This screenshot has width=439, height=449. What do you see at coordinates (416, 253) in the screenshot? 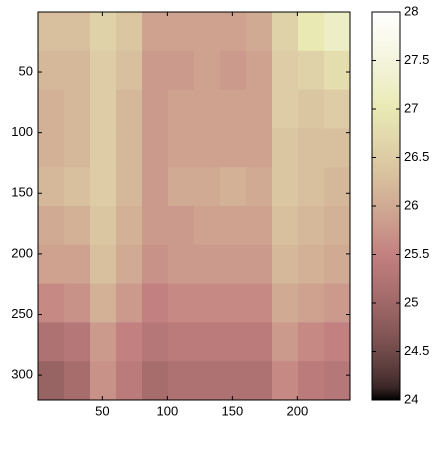
I see `colorbar-tick-label: 25.5` at bounding box center [416, 253].